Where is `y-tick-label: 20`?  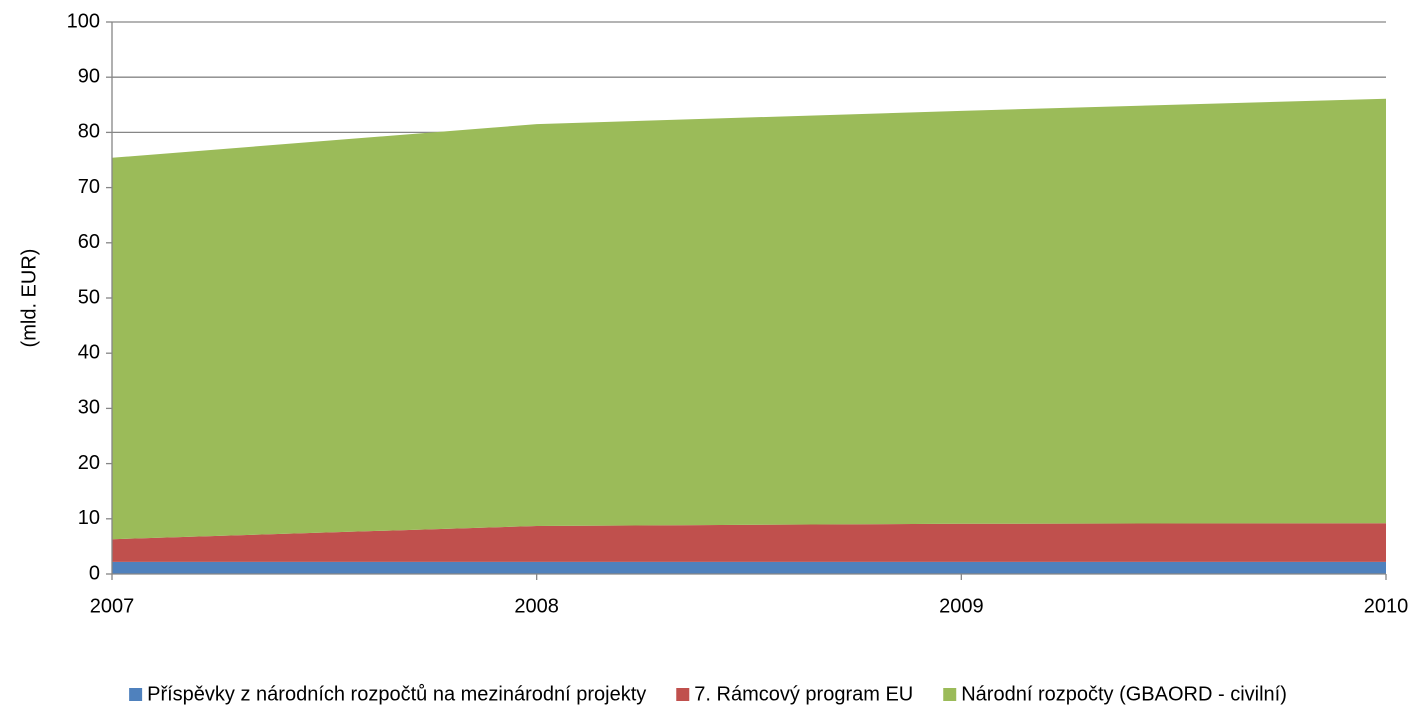
y-tick-label: 20 is located at coordinates (89, 463).